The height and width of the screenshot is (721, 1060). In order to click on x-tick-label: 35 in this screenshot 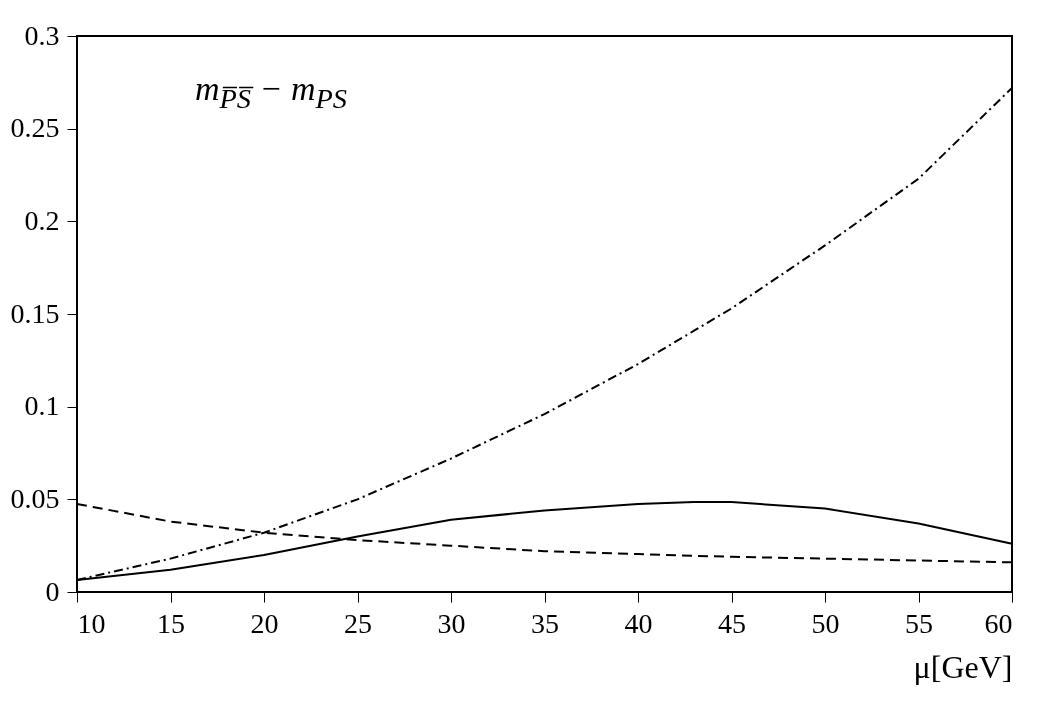, I will do `click(545, 623)`.